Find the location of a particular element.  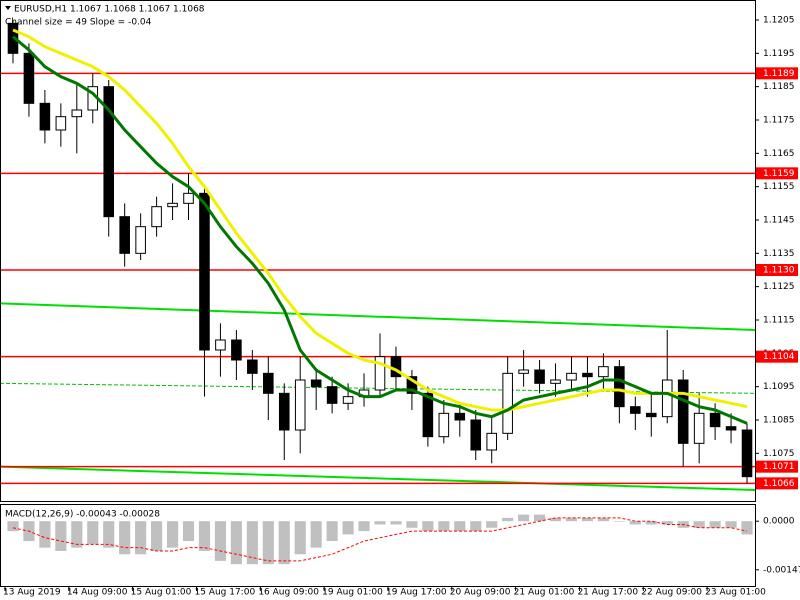

x-tick-label: 21 Aug 01:00 is located at coordinates (544, 593).